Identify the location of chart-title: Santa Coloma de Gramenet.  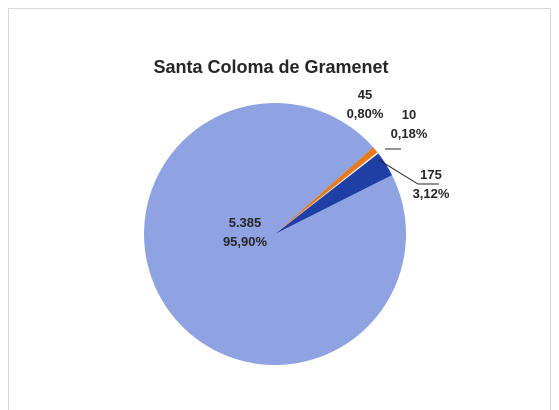
(270, 67).